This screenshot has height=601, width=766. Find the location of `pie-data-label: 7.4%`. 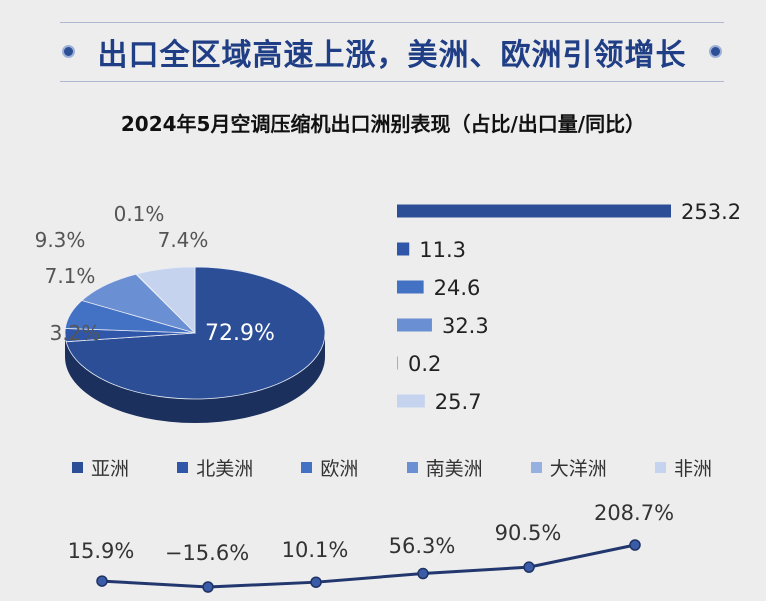

pie-data-label: 7.4% is located at coordinates (183, 240).